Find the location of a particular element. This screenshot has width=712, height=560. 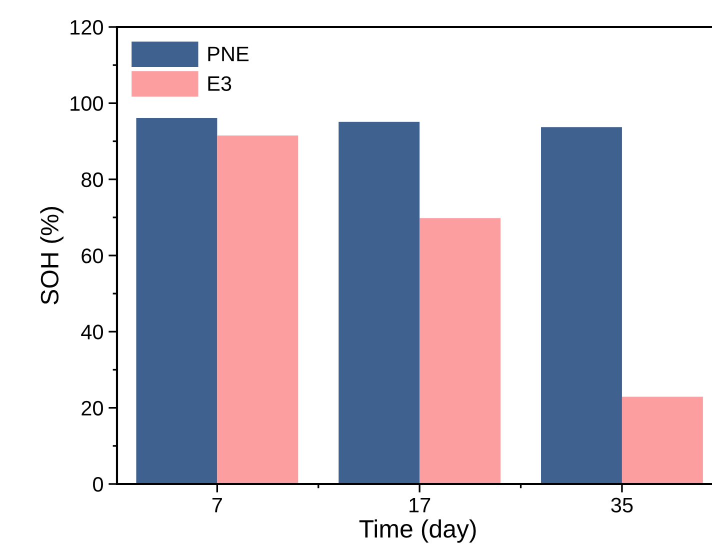

y-tick-label: 80 is located at coordinates (92, 180).